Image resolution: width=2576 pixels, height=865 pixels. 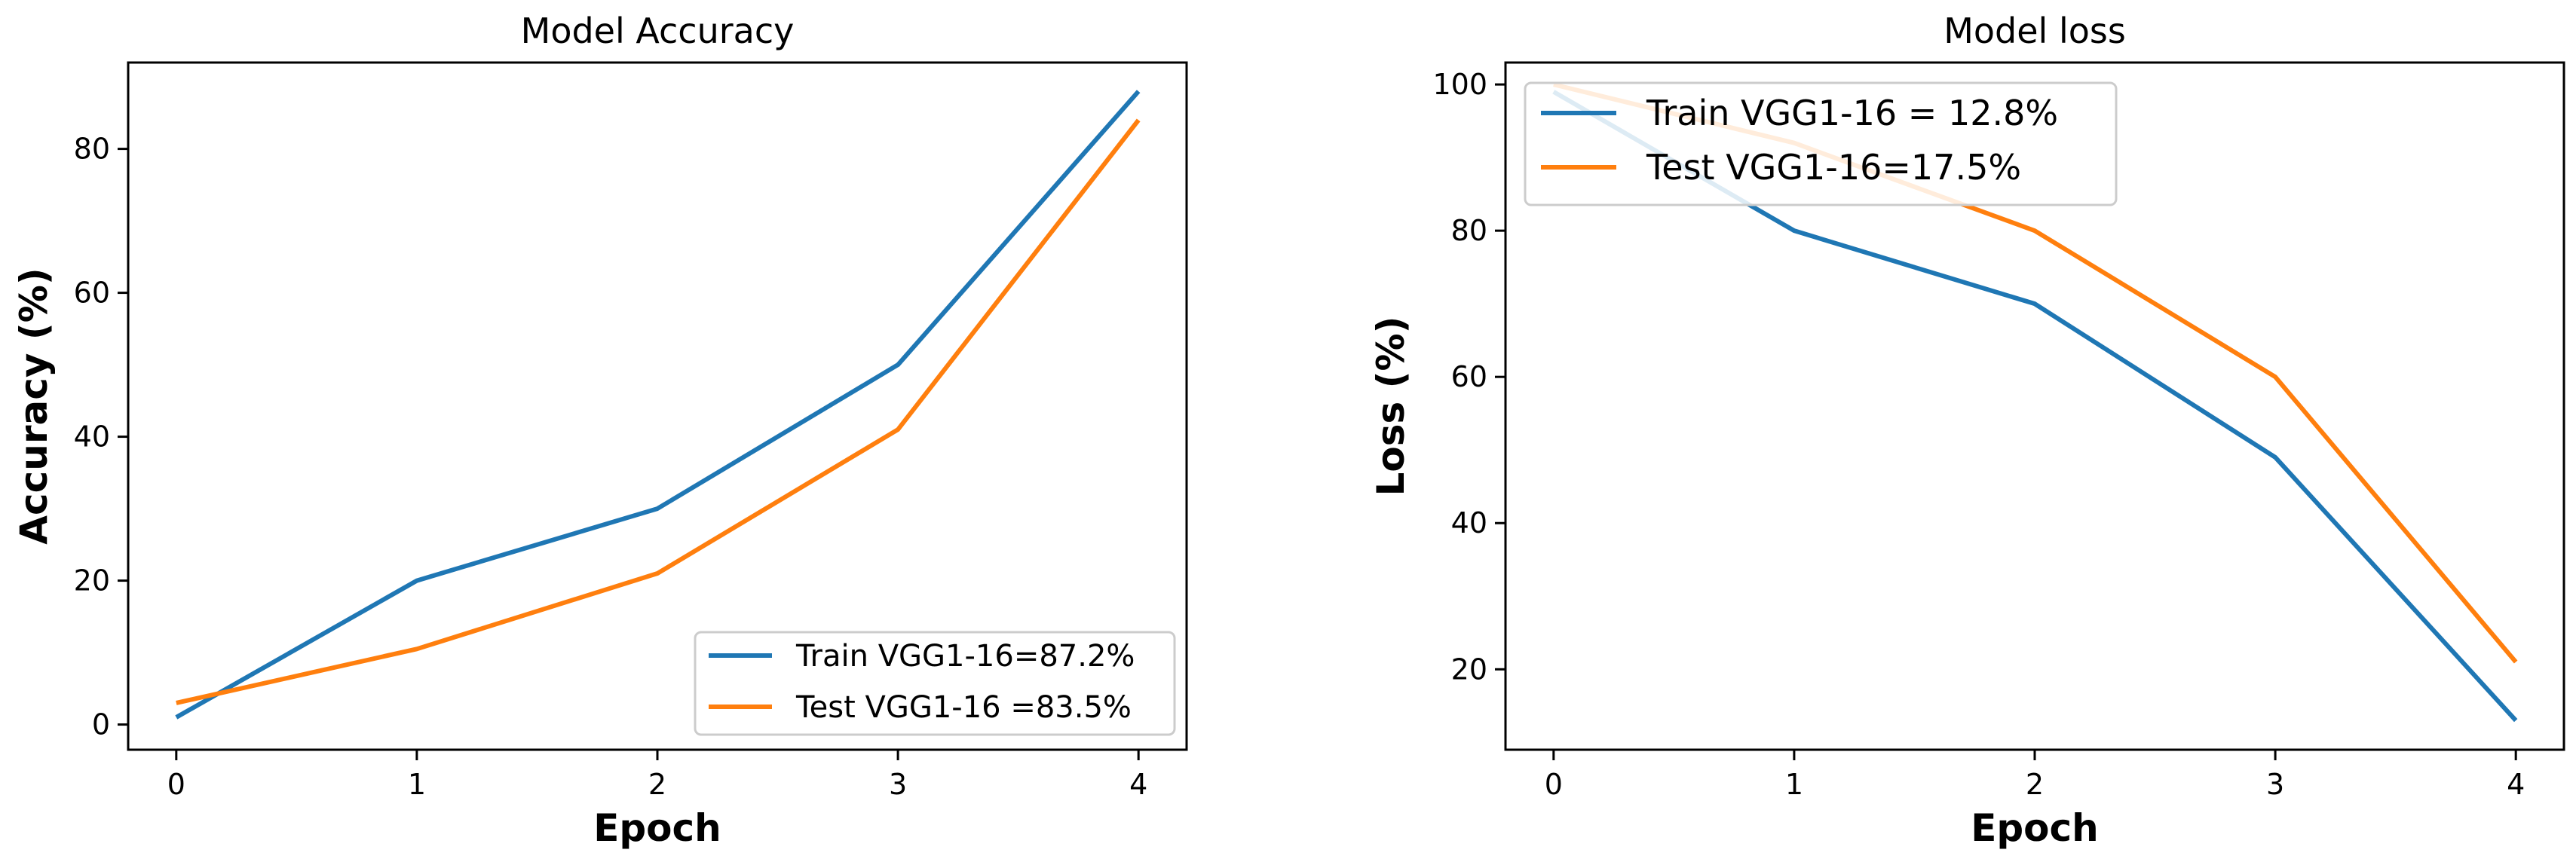 I want to click on accuracy-x-tick-label-1: 1, so click(x=417, y=784).